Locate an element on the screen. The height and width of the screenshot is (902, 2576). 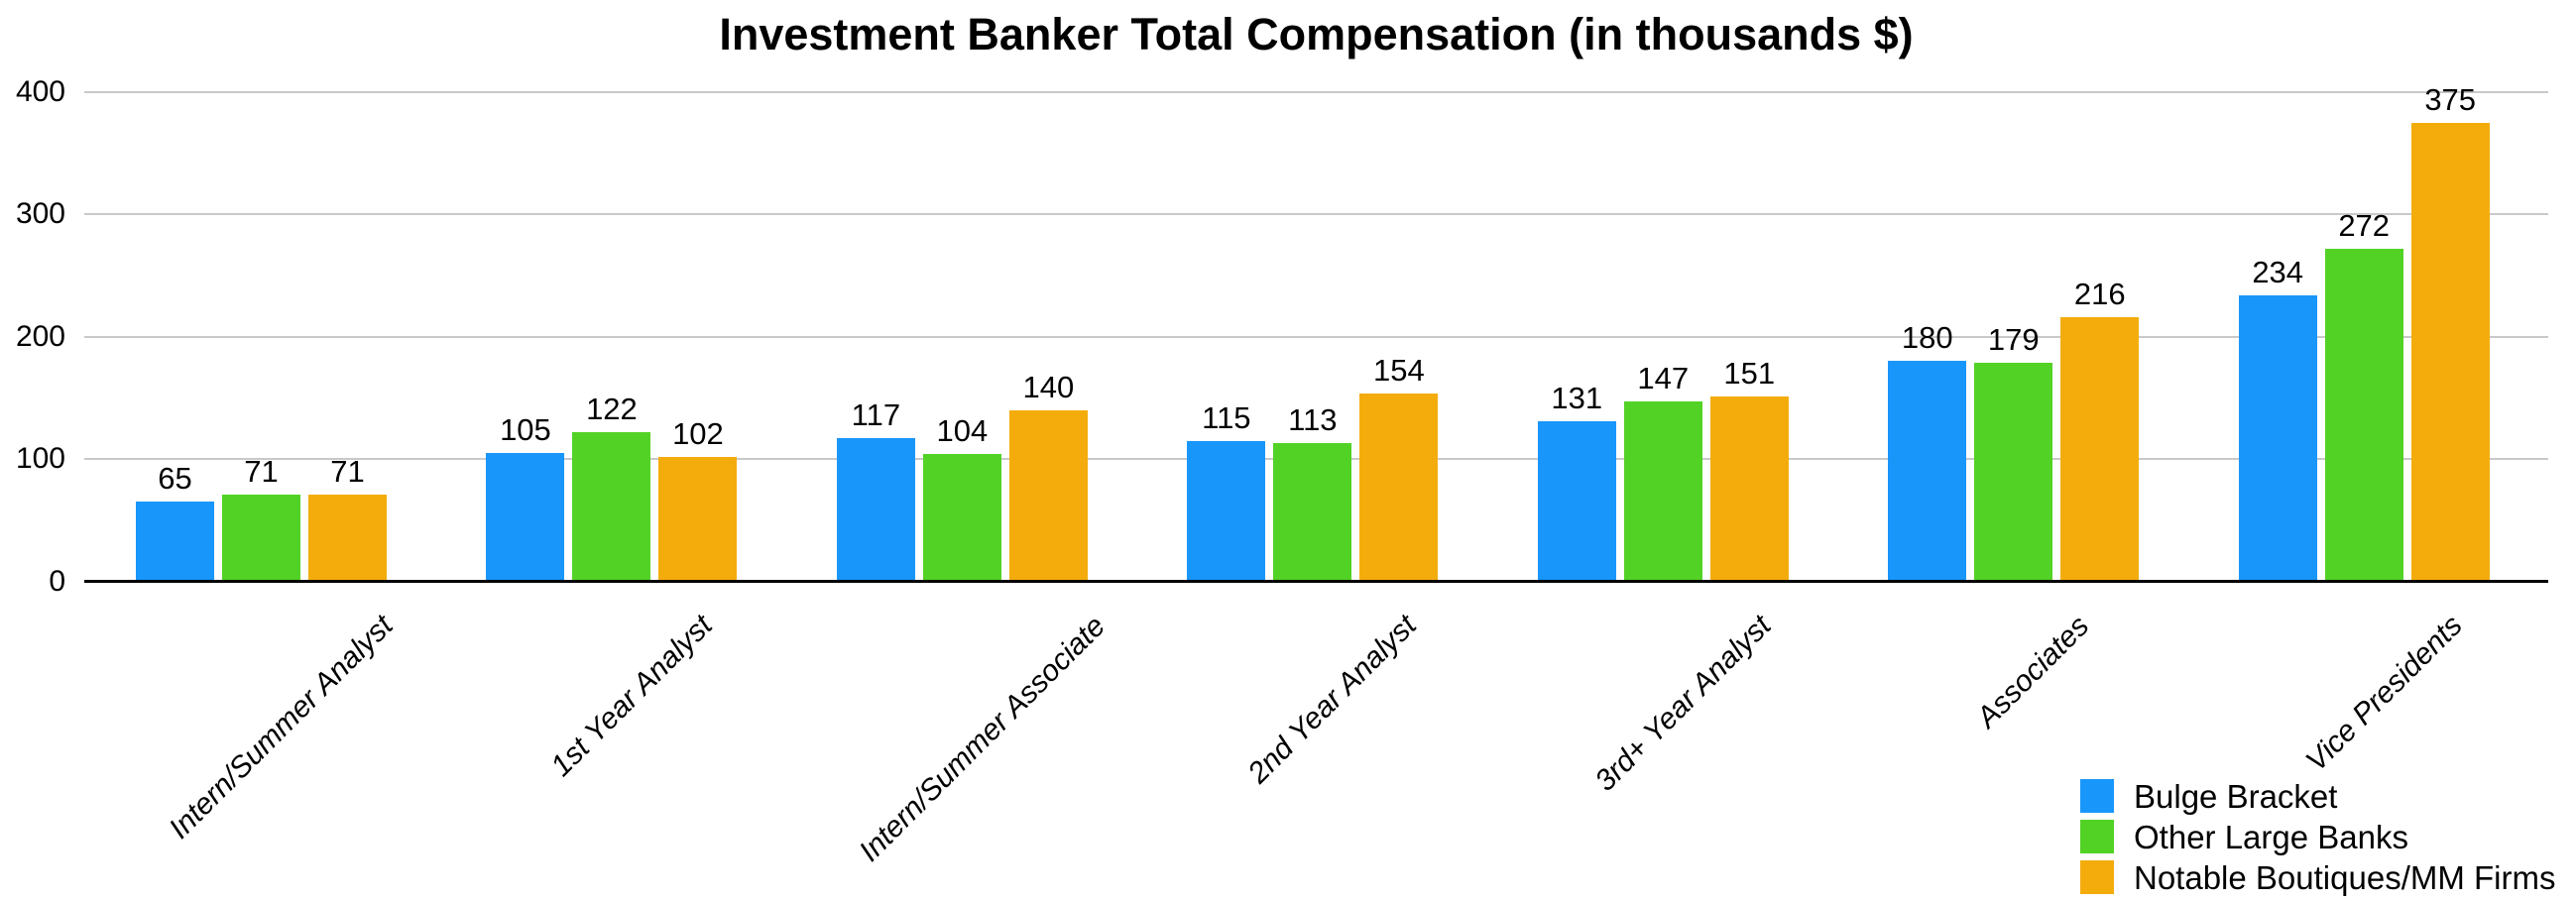
y-tick-label: 100 is located at coordinates (40, 459).